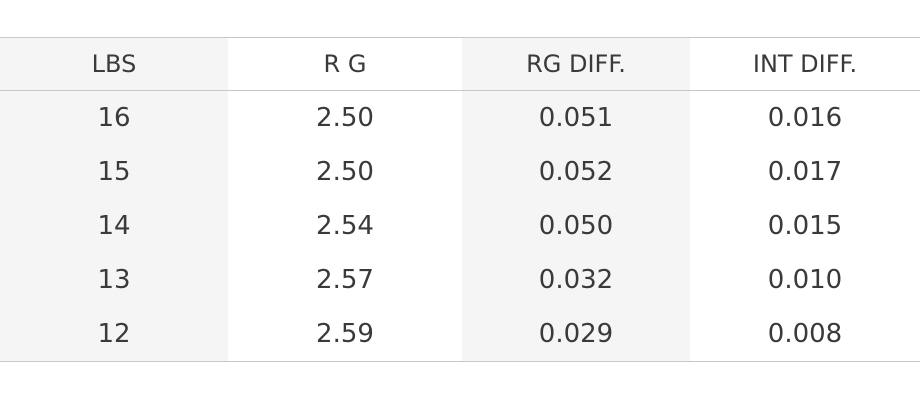 Image resolution: width=920 pixels, height=402 pixels. Describe the element at coordinates (805, 226) in the screenshot. I see `table-cell: 0.015` at that location.